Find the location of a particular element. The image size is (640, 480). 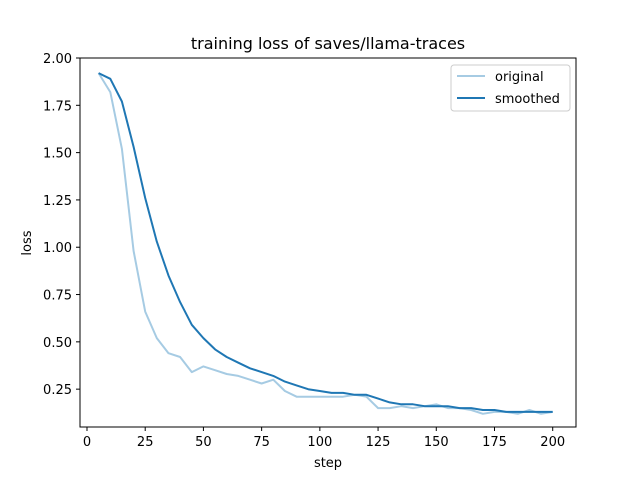

x-tick-label: 25 is located at coordinates (145, 442).